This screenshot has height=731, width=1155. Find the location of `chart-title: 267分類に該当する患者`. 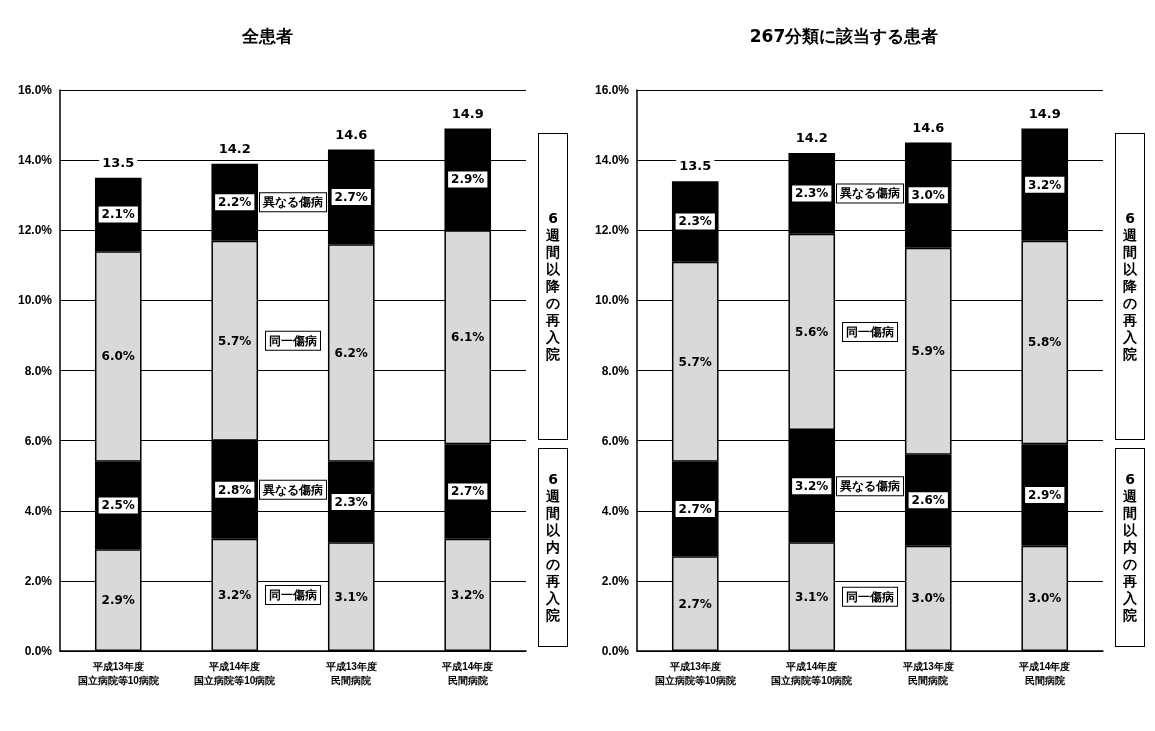

chart-title: 267分類に該当する患者 is located at coordinates (844, 35).